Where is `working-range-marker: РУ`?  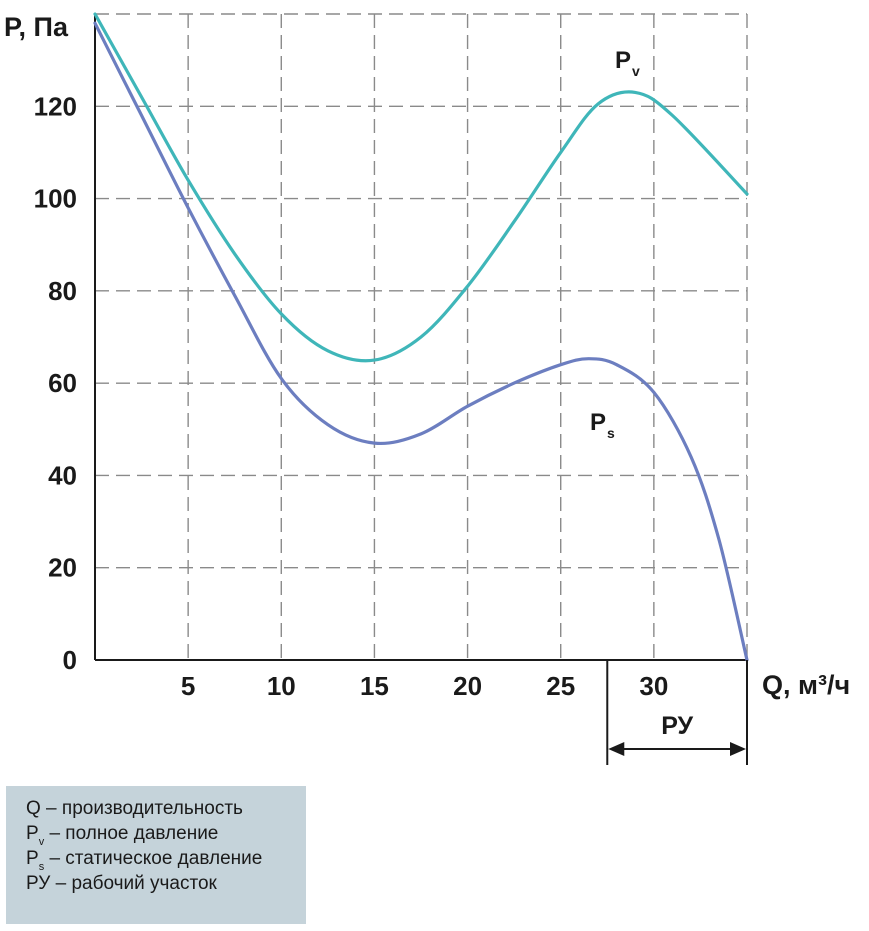 working-range-marker: РУ is located at coordinates (677, 712).